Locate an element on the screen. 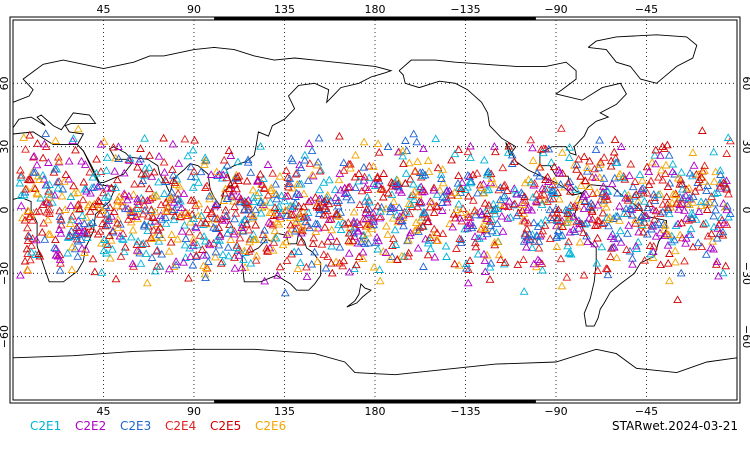 The image size is (750, 450). bottom-lon-label: −45 is located at coordinates (646, 411).